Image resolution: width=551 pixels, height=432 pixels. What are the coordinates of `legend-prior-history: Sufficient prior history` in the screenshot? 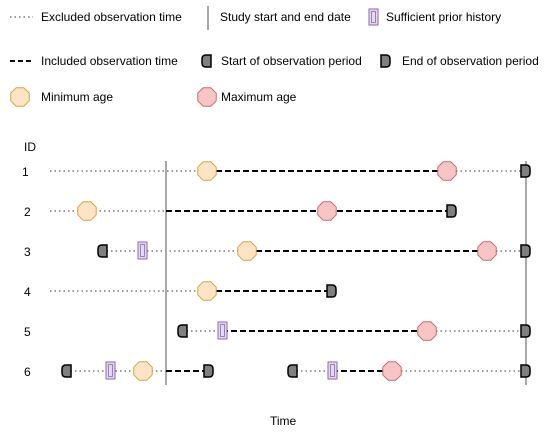 It's located at (434, 17).